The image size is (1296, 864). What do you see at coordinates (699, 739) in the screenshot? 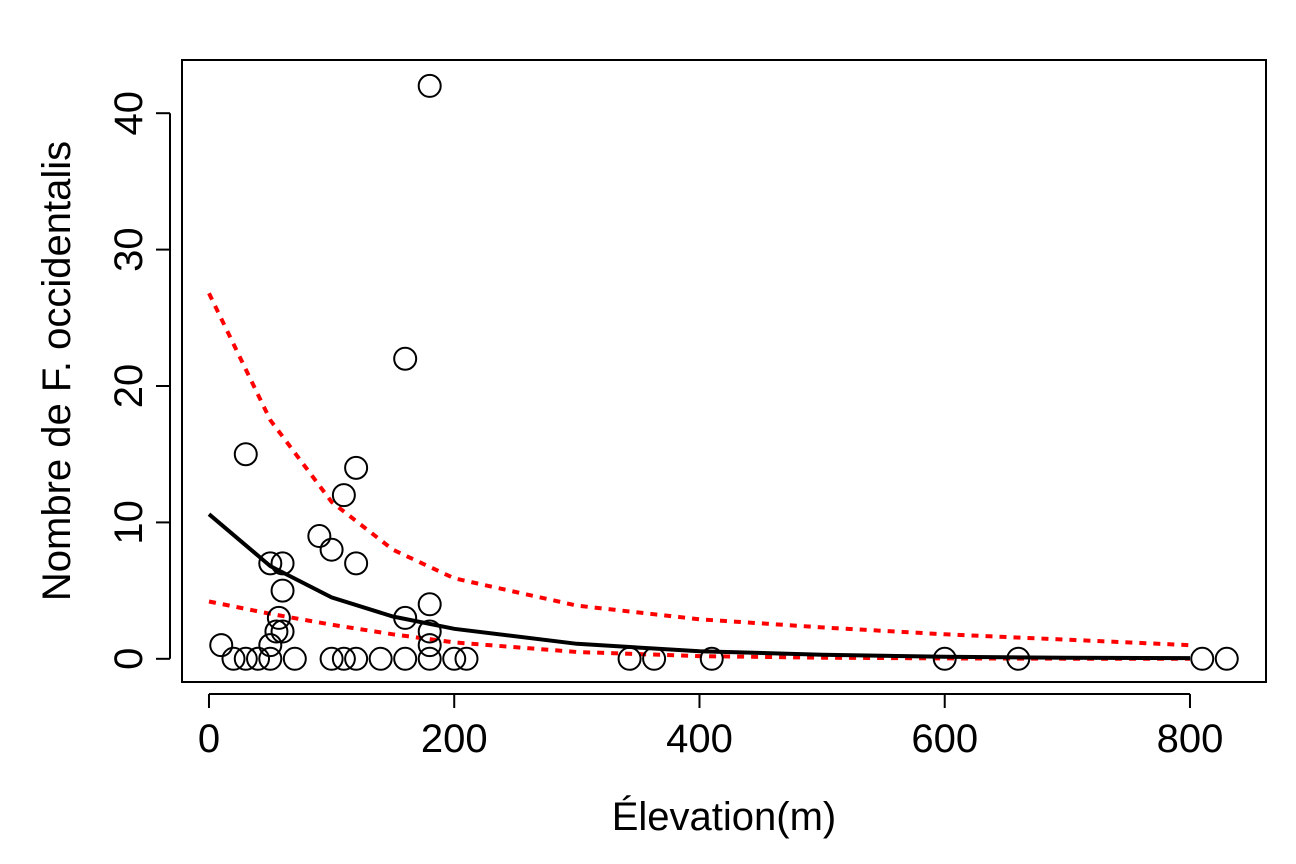
I see `x-tick-label: 400` at bounding box center [699, 739].